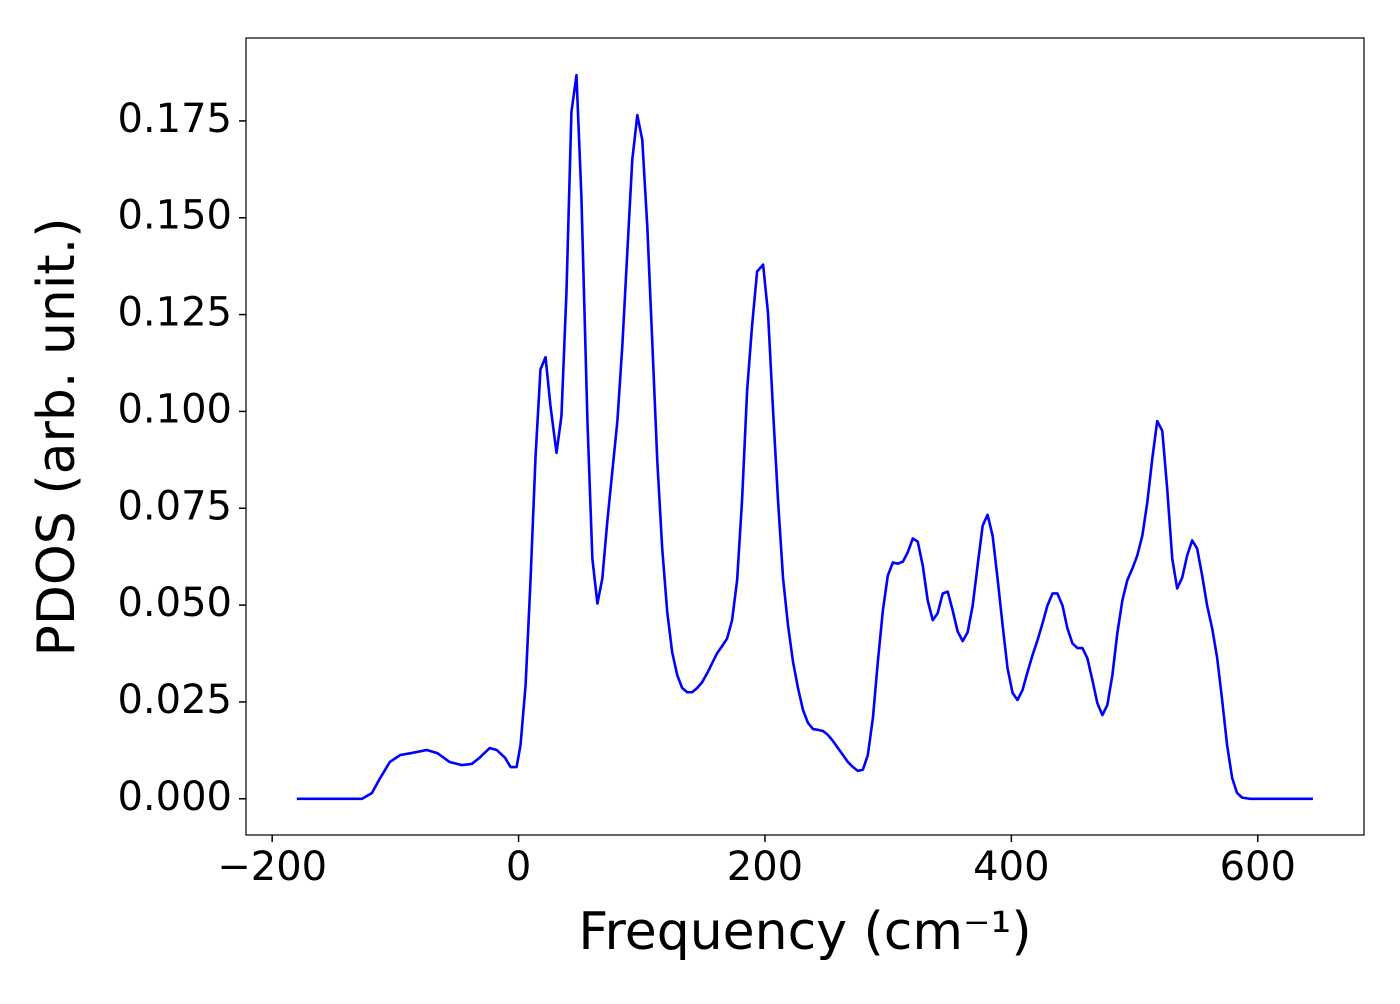  Describe the element at coordinates (174, 603) in the screenshot. I see `y-tick-label: 0.050` at that location.